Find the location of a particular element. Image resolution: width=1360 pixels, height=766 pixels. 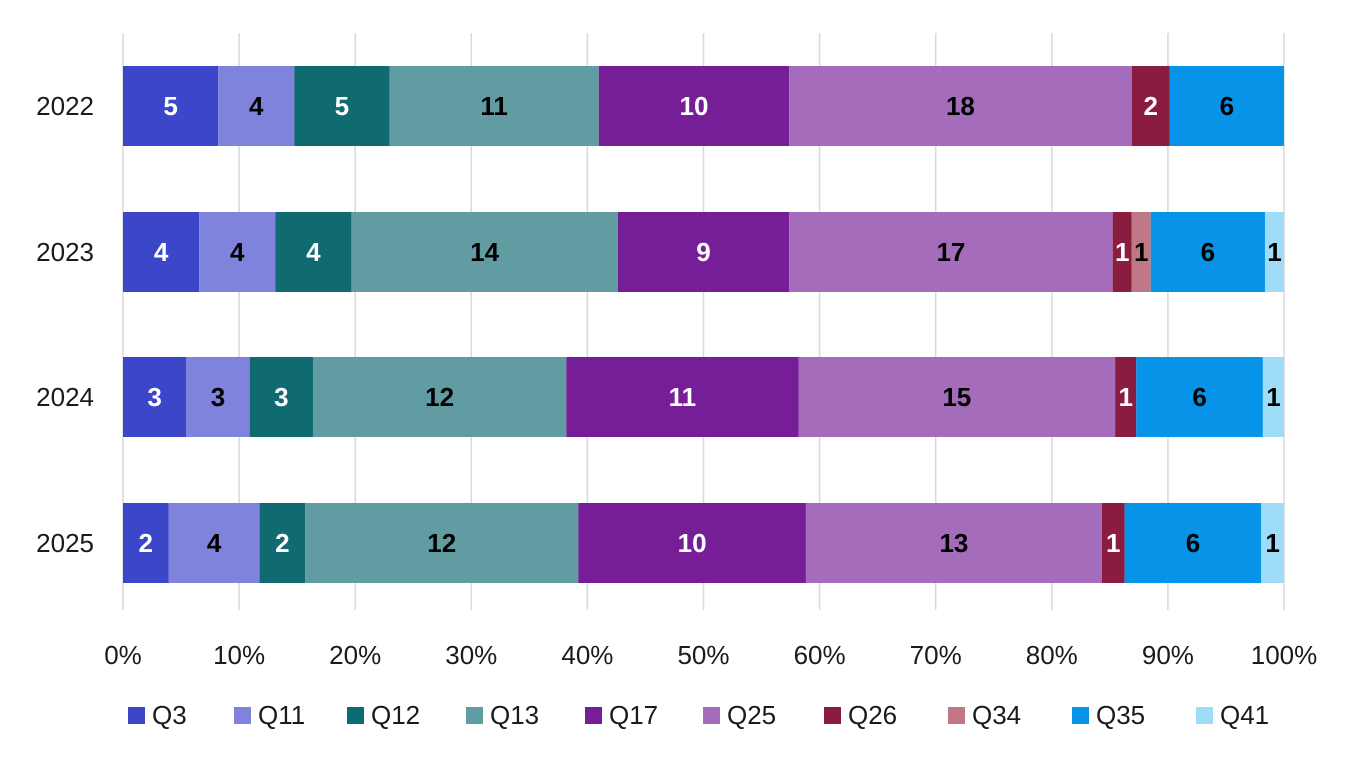

x-tick-label: 40% is located at coordinates (587, 655).